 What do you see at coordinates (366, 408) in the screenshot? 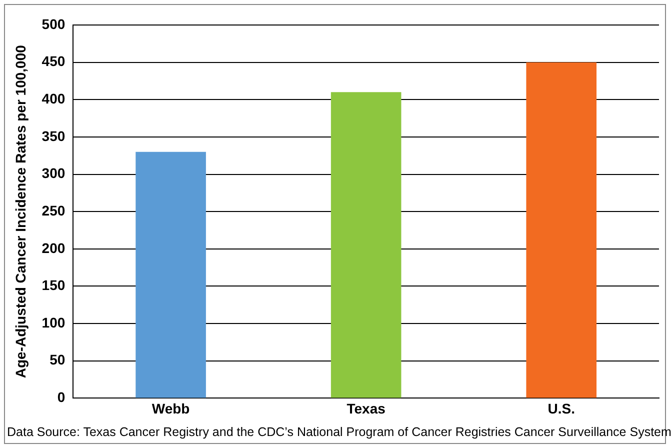
I see `x-tick-label: Texas` at bounding box center [366, 408].